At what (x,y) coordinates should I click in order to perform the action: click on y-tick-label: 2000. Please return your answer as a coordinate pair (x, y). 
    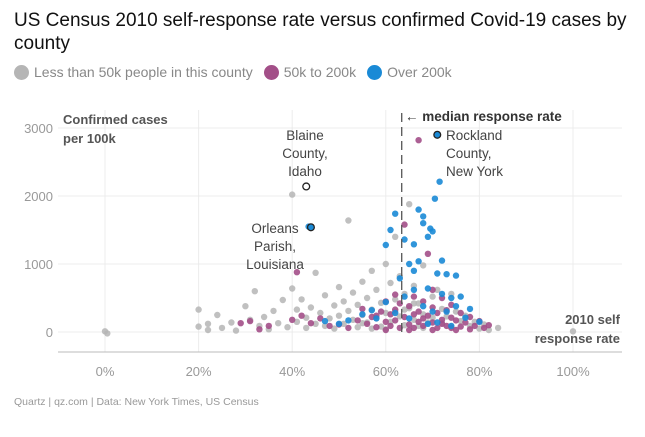
    Looking at the image, I should click on (38, 196).